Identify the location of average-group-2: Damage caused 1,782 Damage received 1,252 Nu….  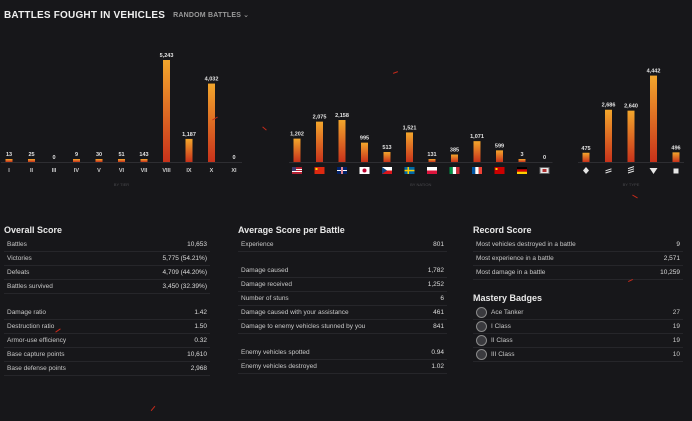
(342, 299).